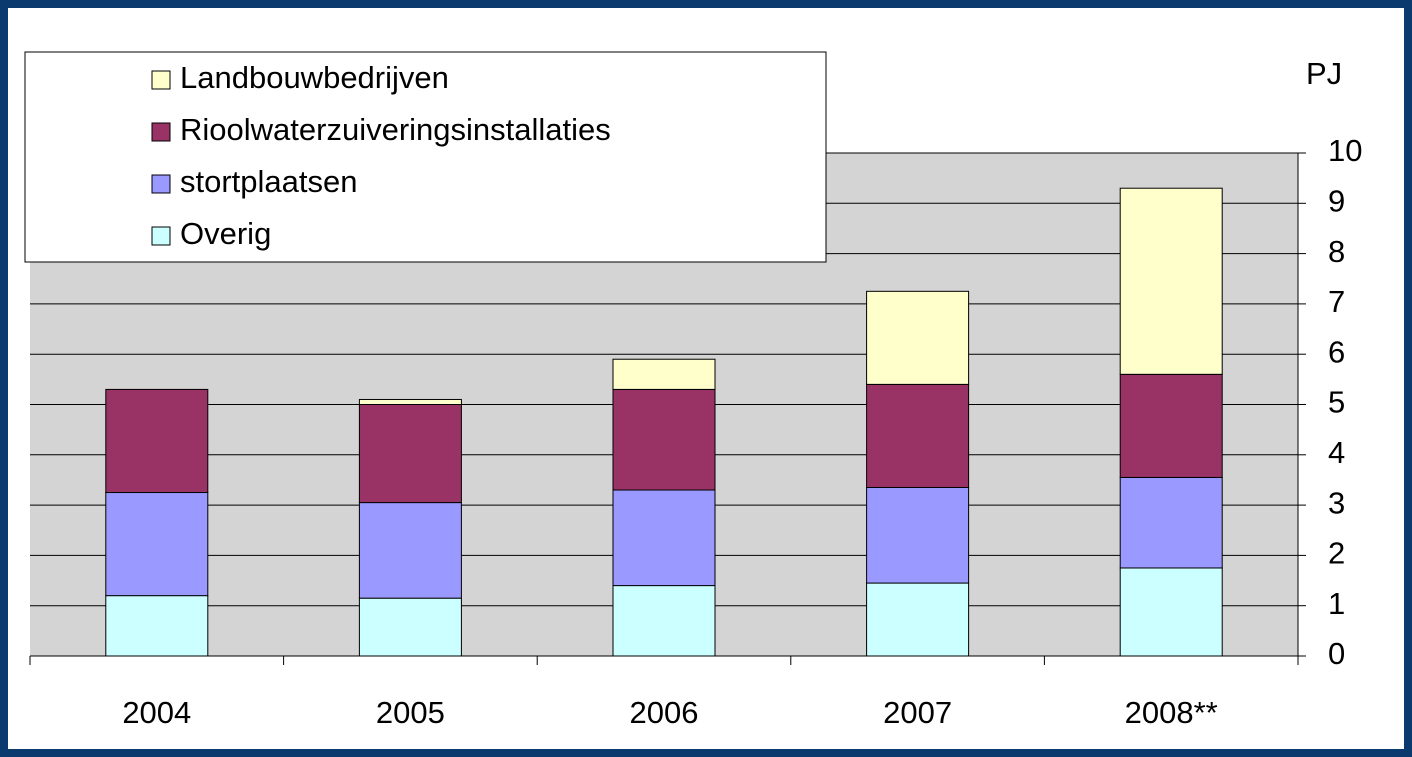 This screenshot has width=1412, height=757. I want to click on y-tick-label: 1, so click(1336, 603).